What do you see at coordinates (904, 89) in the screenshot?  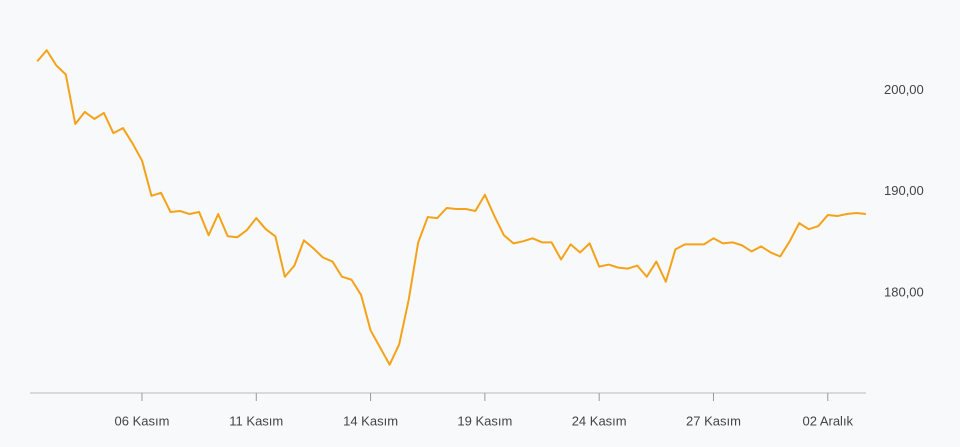 I see `y-tick-label: 200,00` at bounding box center [904, 89].